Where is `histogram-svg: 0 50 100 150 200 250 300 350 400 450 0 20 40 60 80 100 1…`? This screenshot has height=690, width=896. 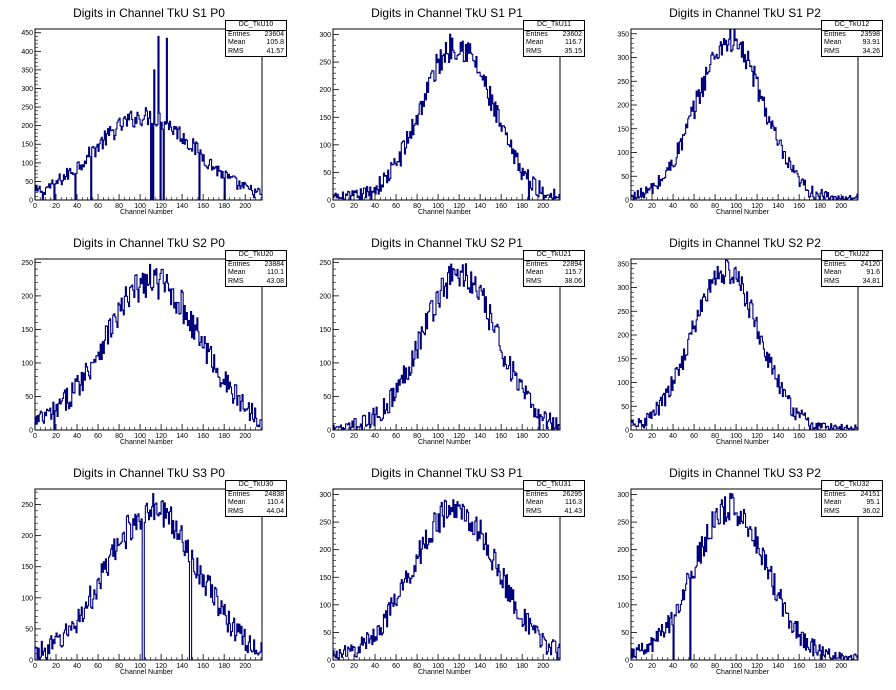 histogram-svg: 0 50 100 150 200 250 300 350 400 450 0 20 40 60 80 100 1… is located at coordinates (142, 119).